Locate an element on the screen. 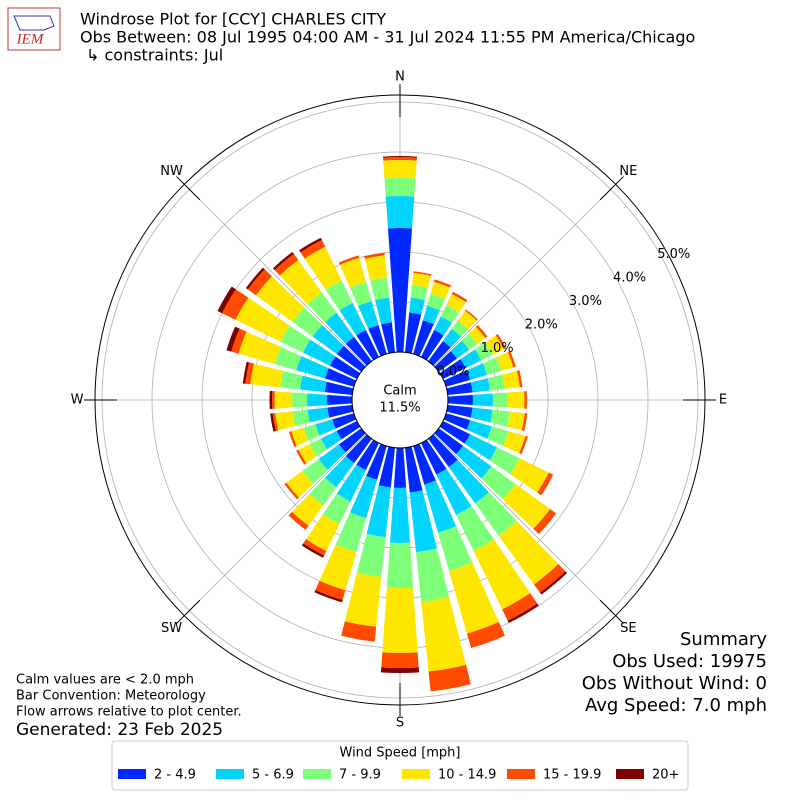 This screenshot has height=800, width=800. legend-box is located at coordinates (400, 765).